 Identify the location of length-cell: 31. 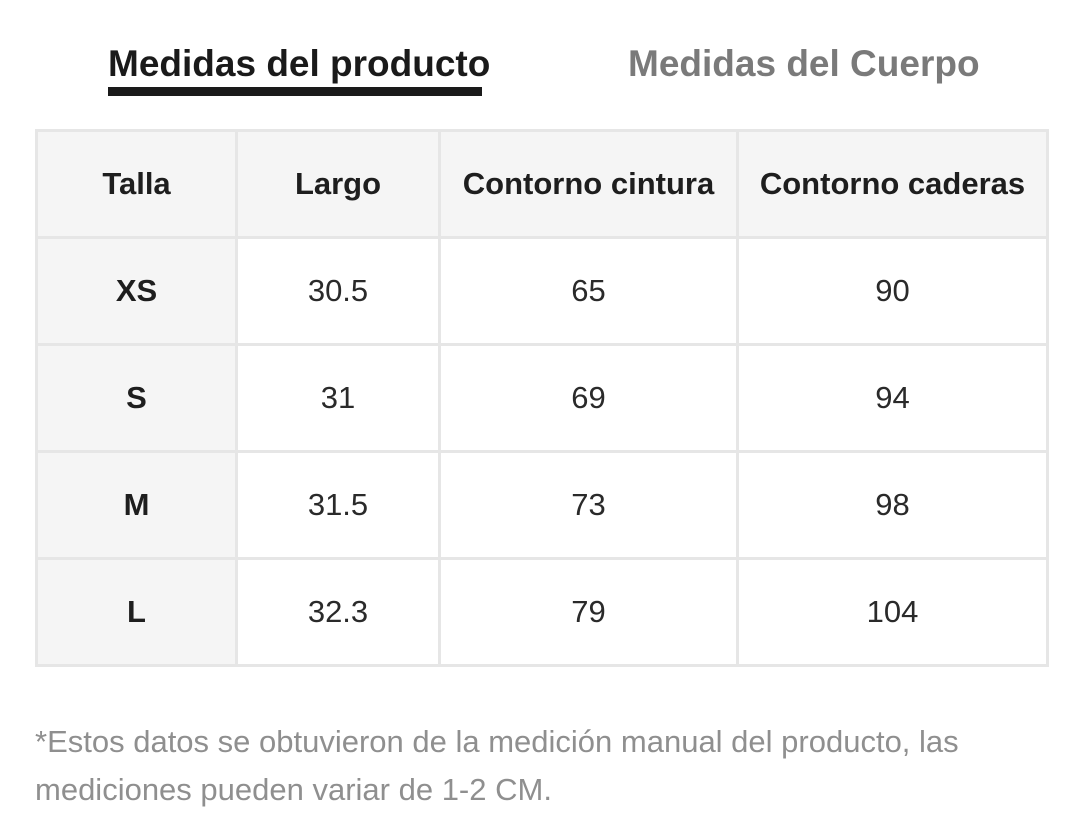
(338, 398).